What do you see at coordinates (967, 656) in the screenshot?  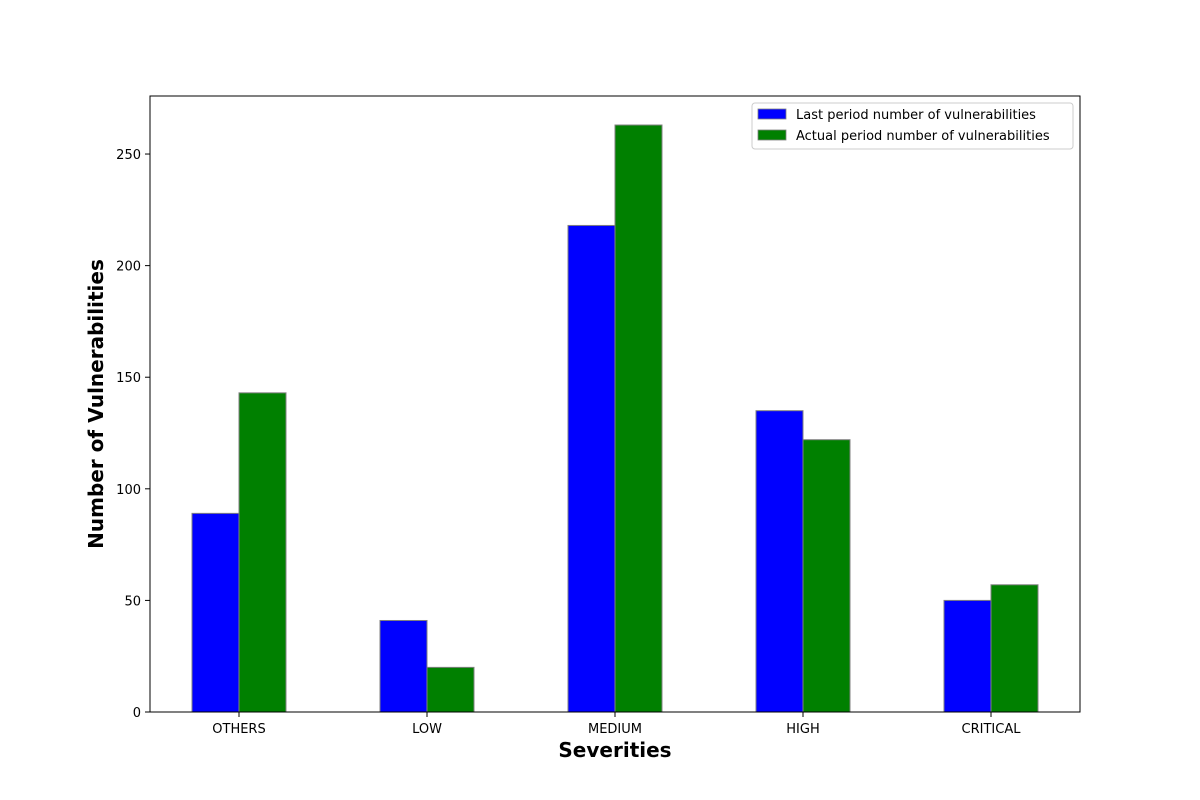 I see `bar-last-period-critical` at bounding box center [967, 656].